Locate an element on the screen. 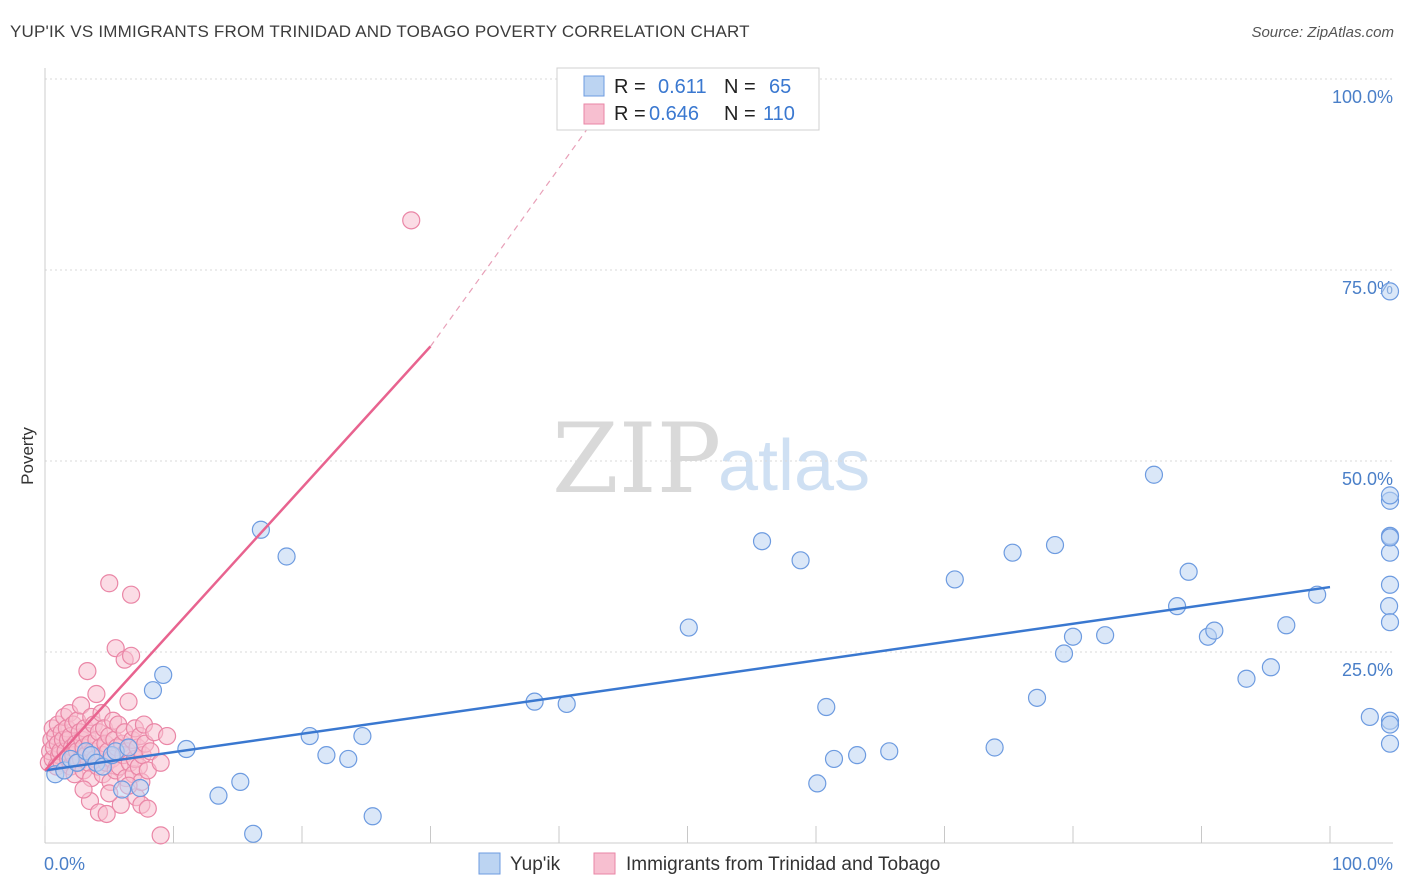 This screenshot has height=892, width=1406. source-label: Source: ZipAtlas.com is located at coordinates (1322, 32).